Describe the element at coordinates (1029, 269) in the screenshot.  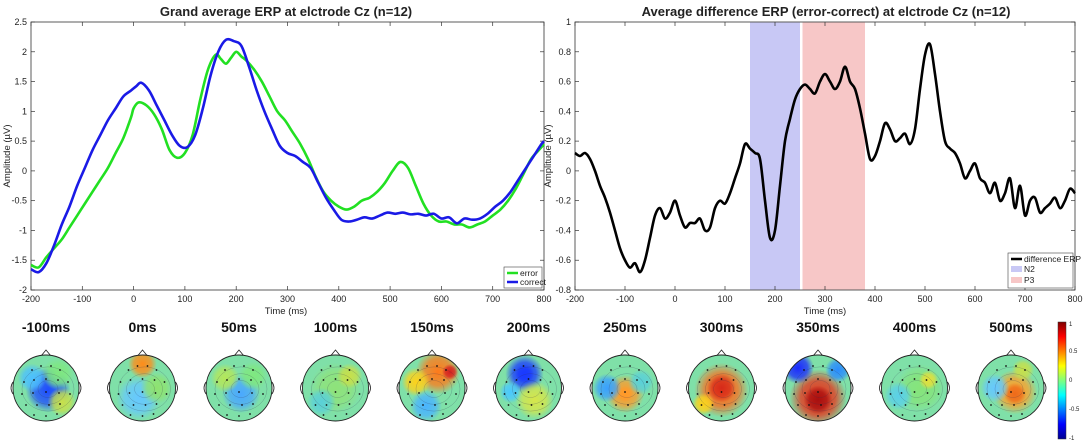
I see `legend-label-n2: N2` at that location.